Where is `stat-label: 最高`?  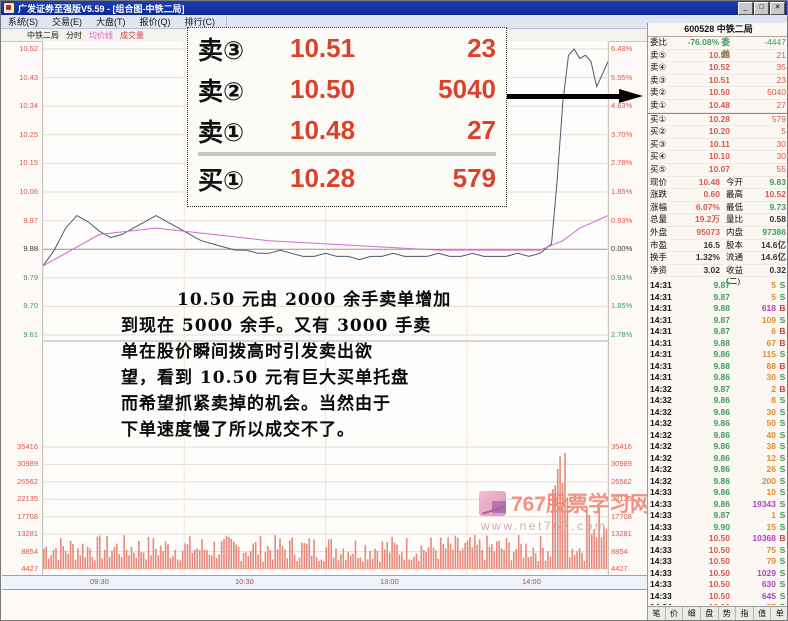
stat-label: 最高 is located at coordinates (735, 194).